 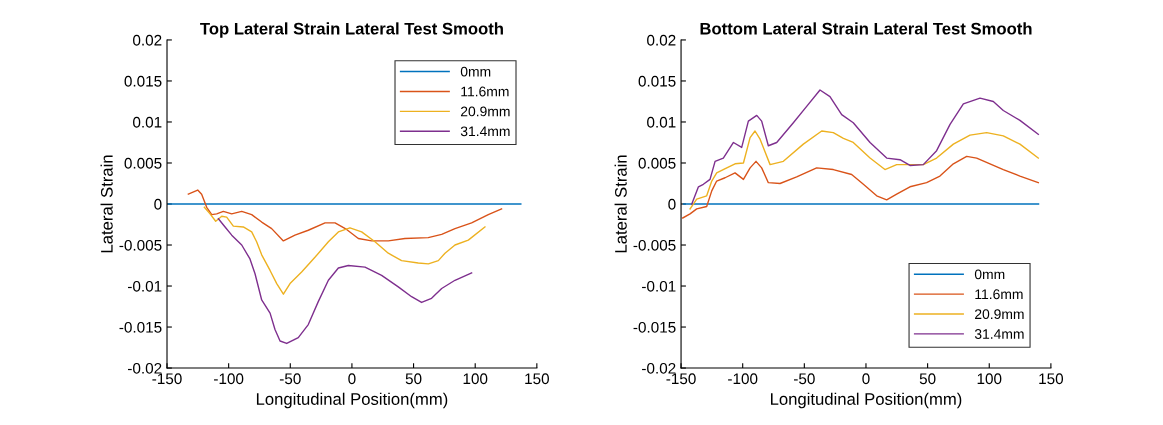 I want to click on chart-title: Bottom Lateral Strain Lateral Test Smooth, so click(x=866, y=28).